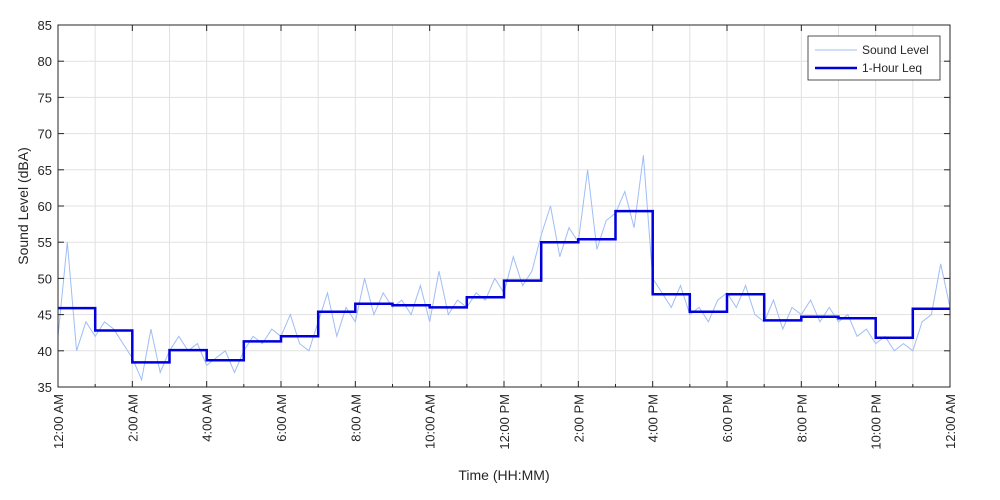 This screenshot has width=1000, height=500. Describe the element at coordinates (430, 421) in the screenshot. I see `x-tick-label: 10:00 AM` at that location.